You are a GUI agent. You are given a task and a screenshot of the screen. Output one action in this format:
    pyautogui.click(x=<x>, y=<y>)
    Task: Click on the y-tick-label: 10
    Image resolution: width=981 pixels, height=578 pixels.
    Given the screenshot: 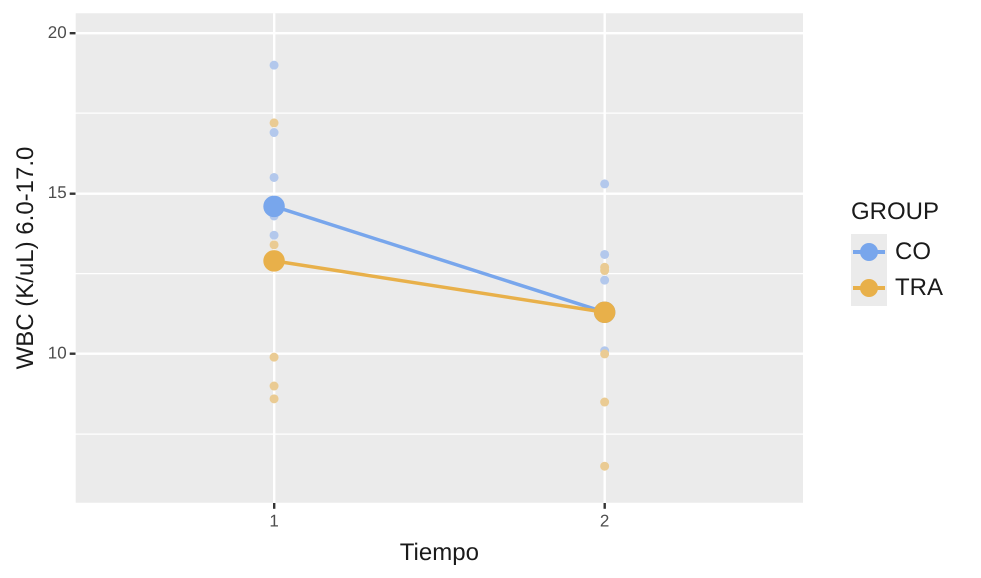 What is the action you would take?
    pyautogui.click(x=57, y=353)
    